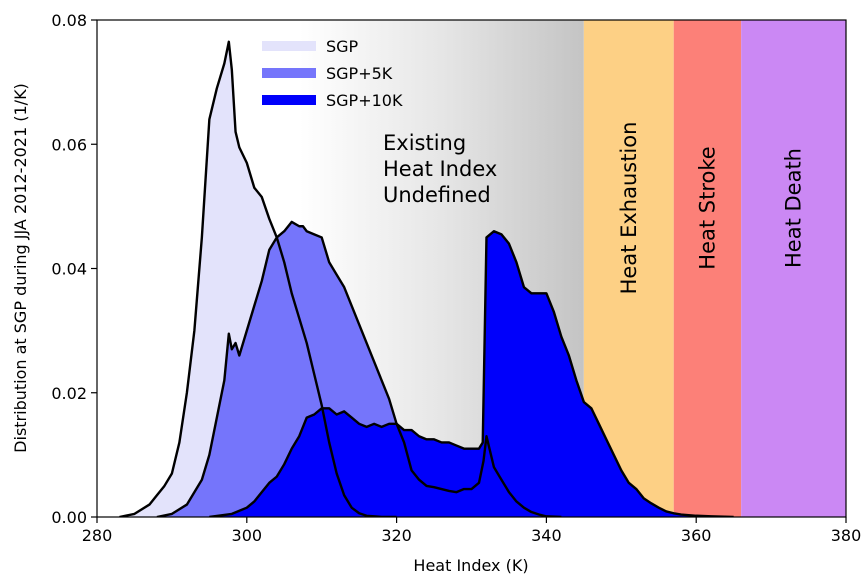 The image size is (867, 588). Describe the element at coordinates (364, 100) in the screenshot. I see `legend-label-sgp-10k: SGP+10K` at that location.